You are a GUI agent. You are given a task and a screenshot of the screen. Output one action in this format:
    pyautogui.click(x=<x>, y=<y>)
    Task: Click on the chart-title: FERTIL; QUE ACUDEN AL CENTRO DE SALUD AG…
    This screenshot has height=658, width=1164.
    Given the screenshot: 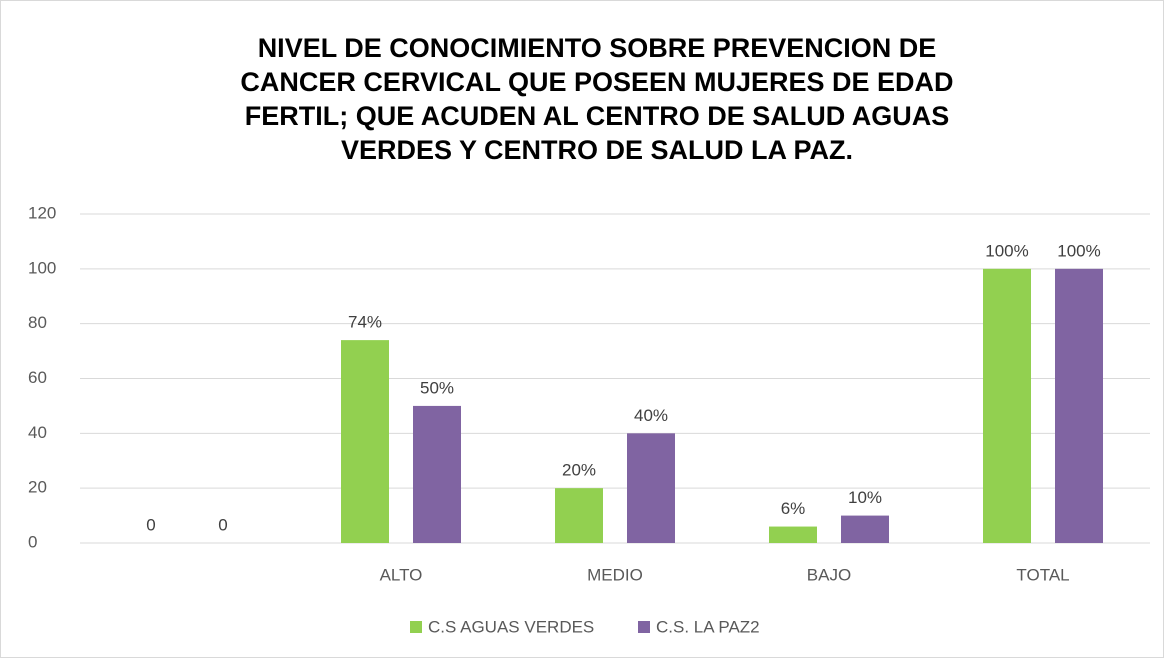 What is the action you would take?
    pyautogui.click(x=597, y=116)
    